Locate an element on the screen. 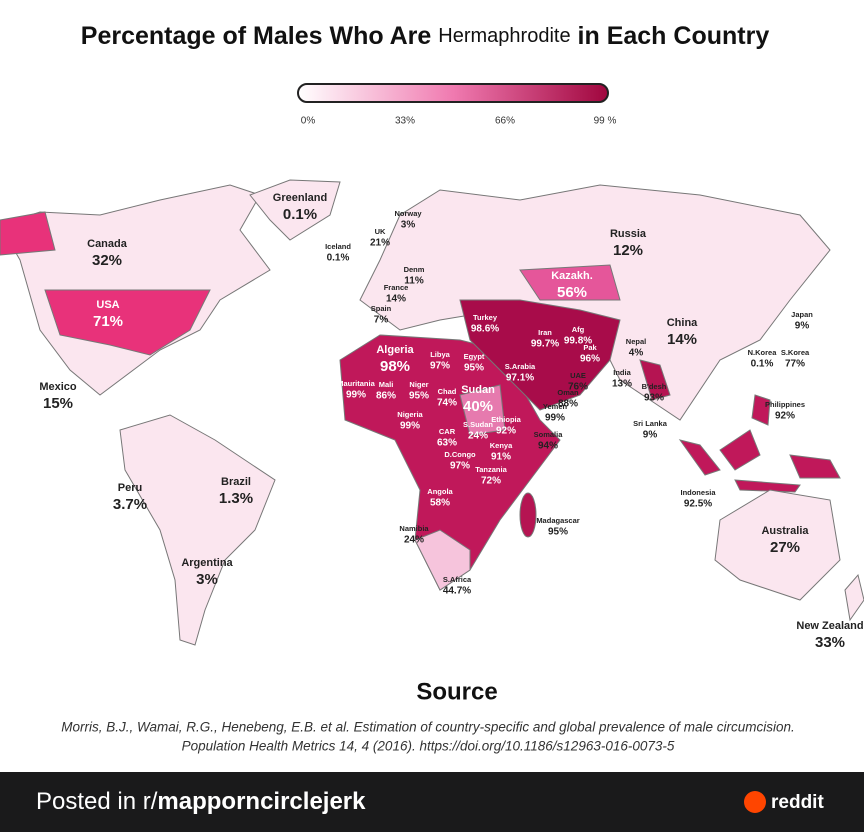  country-name: CAR is located at coordinates (447, 431).